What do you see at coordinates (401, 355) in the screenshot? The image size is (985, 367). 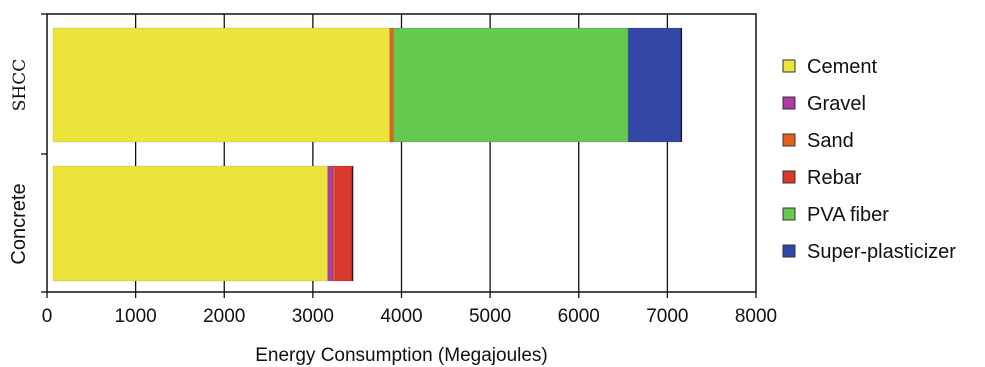 I see `x-axis-title: Energy Consumption (Megajoules)` at bounding box center [401, 355].